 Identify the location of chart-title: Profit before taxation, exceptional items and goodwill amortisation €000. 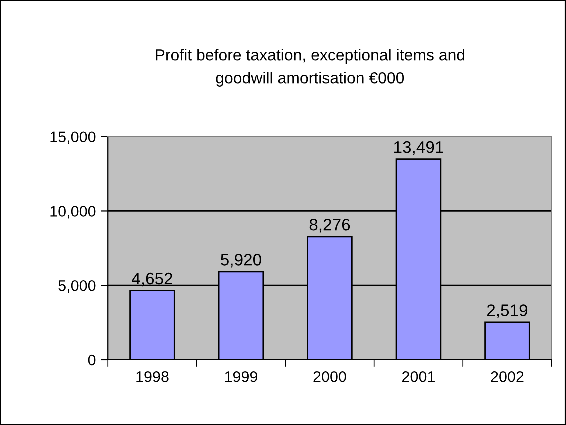
(310, 68).